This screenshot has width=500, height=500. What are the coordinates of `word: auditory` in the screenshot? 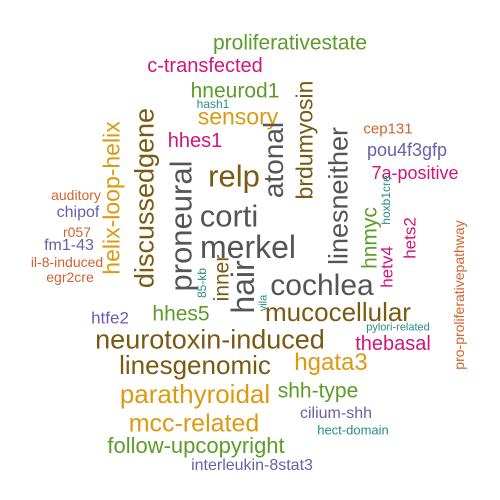 It's located at (76, 195).